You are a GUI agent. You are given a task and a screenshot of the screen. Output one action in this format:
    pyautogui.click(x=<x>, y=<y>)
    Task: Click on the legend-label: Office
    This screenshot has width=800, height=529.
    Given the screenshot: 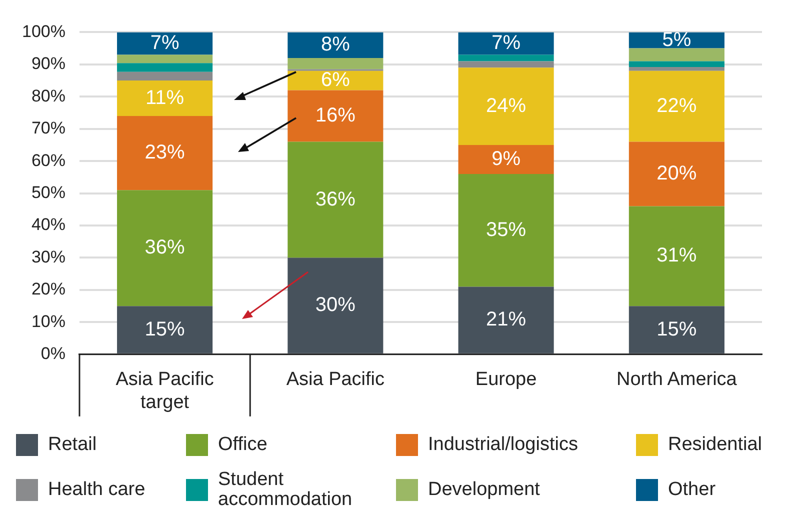 What is the action you would take?
    pyautogui.click(x=243, y=444)
    